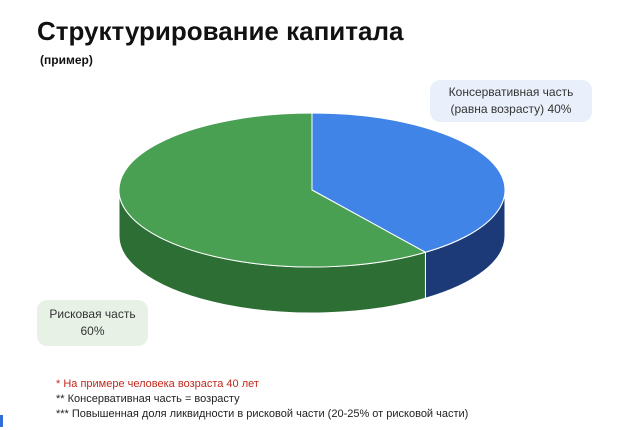 This screenshot has width=624, height=430. What do you see at coordinates (92, 323) in the screenshot?
I see `risky-callout: Рисковая часть 60%` at bounding box center [92, 323].